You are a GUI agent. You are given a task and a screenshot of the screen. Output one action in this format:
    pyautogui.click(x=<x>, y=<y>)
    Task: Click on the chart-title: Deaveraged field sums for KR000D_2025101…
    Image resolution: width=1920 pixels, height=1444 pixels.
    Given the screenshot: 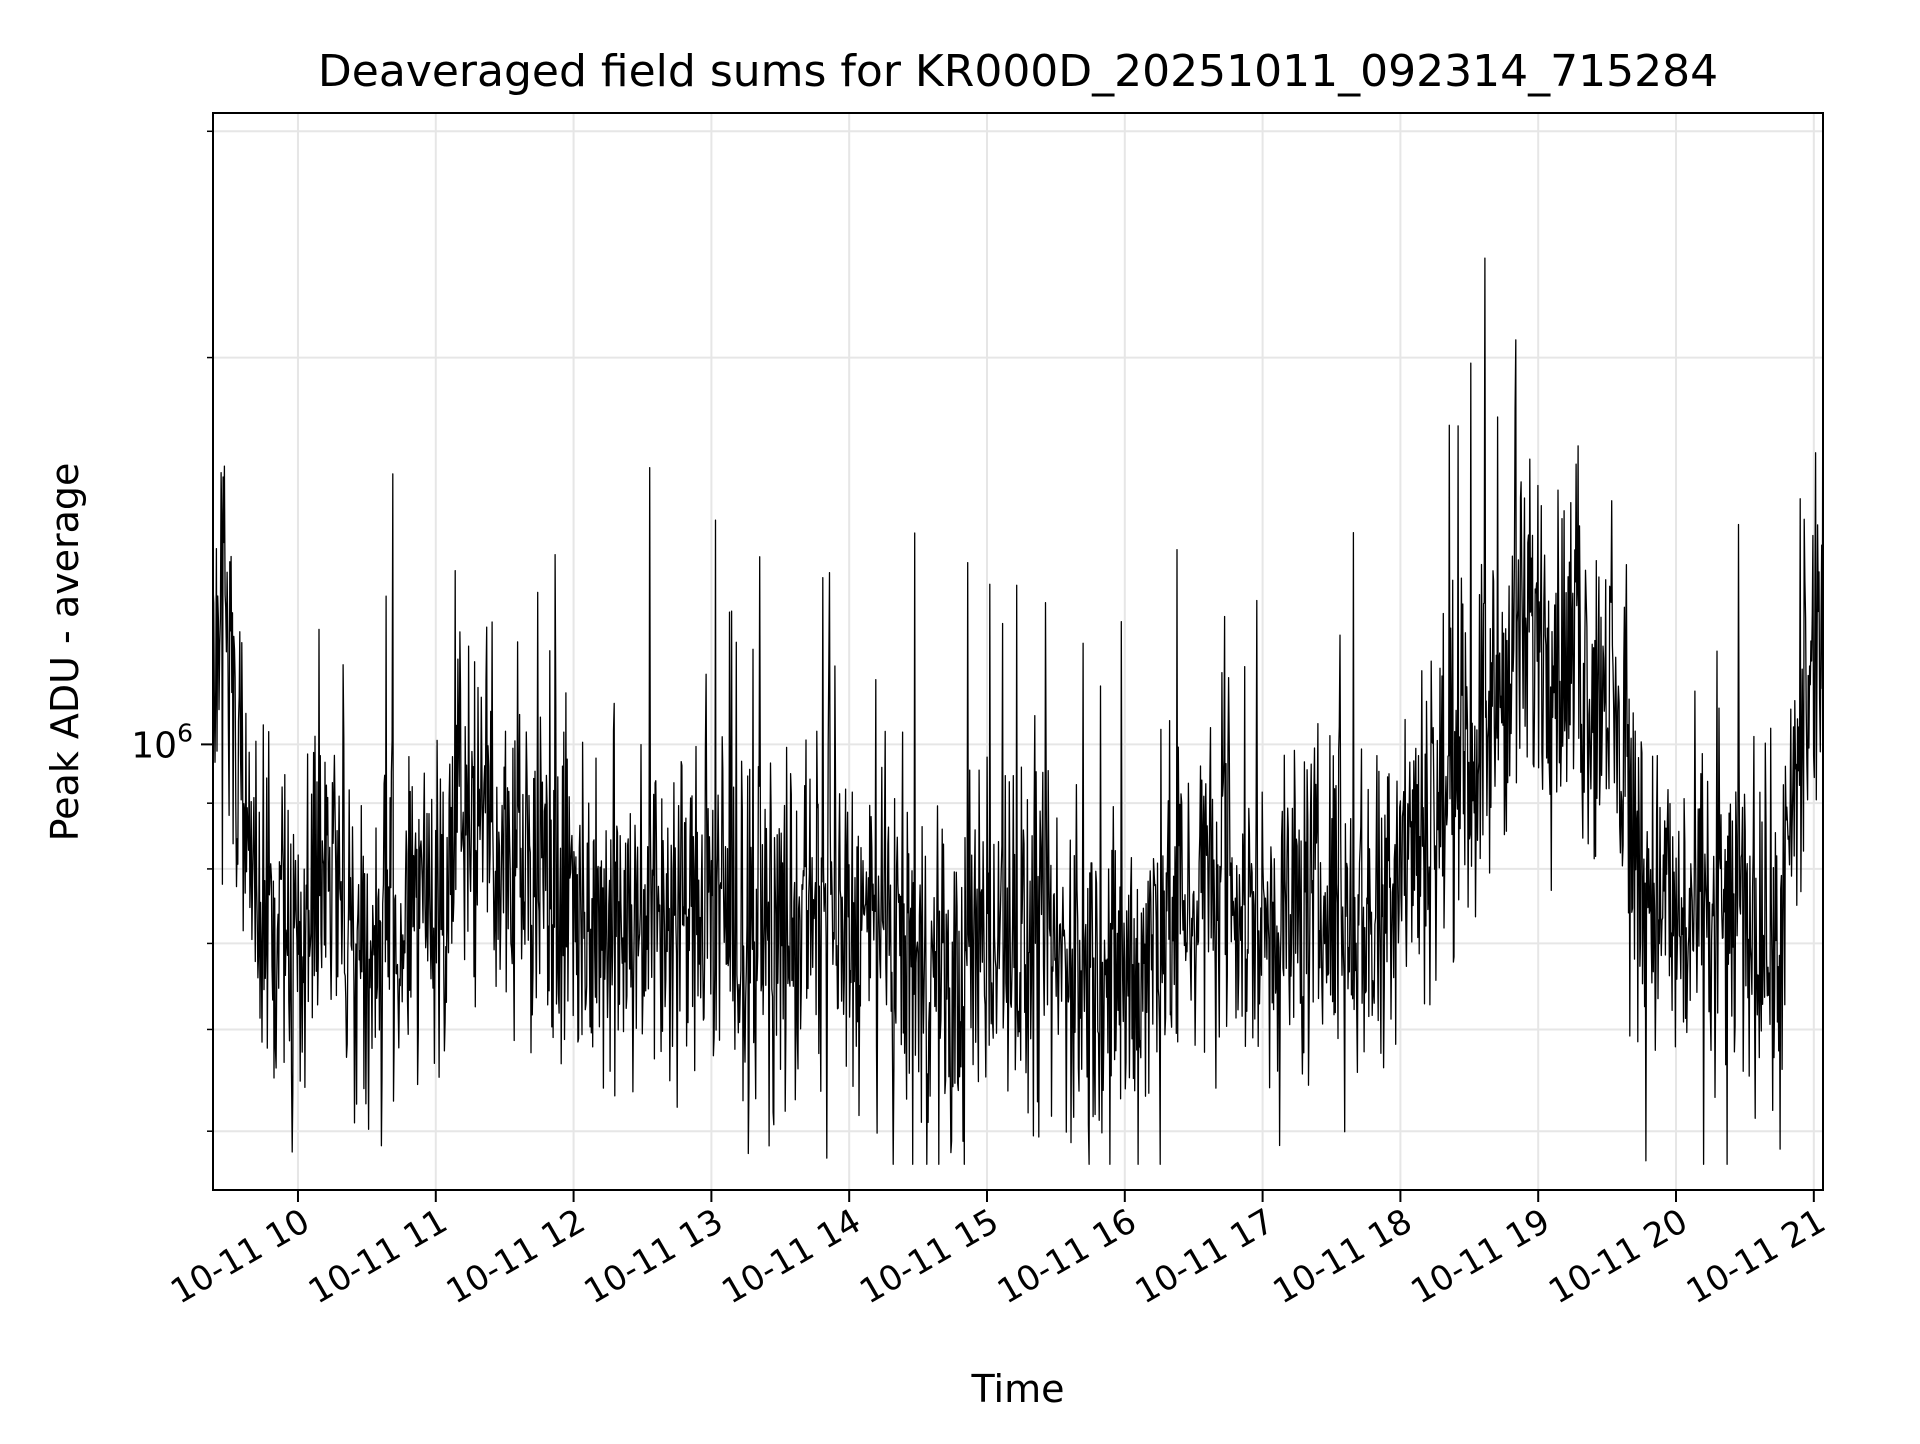 What is the action you would take?
    pyautogui.click(x=1018, y=71)
    